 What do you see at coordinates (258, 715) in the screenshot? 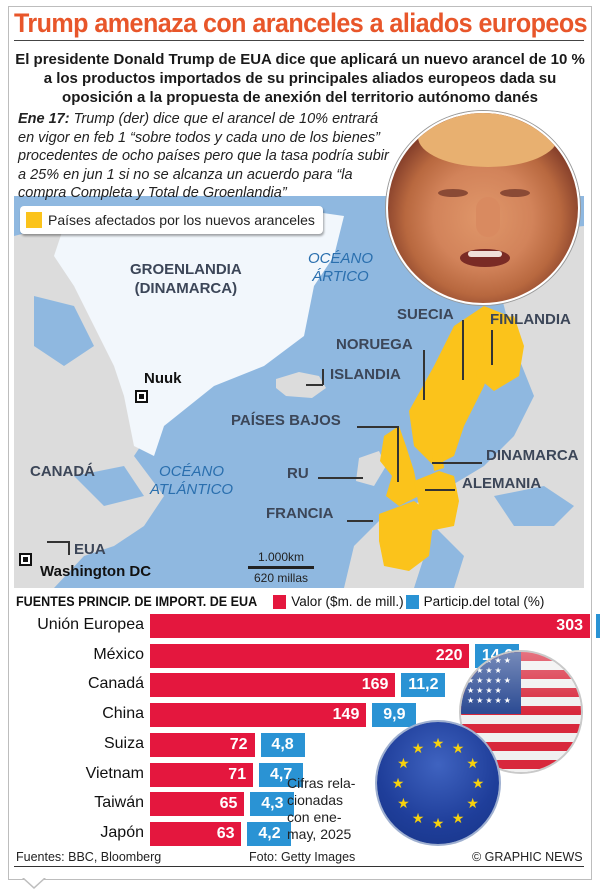
I see `value-bar: 149` at bounding box center [258, 715].